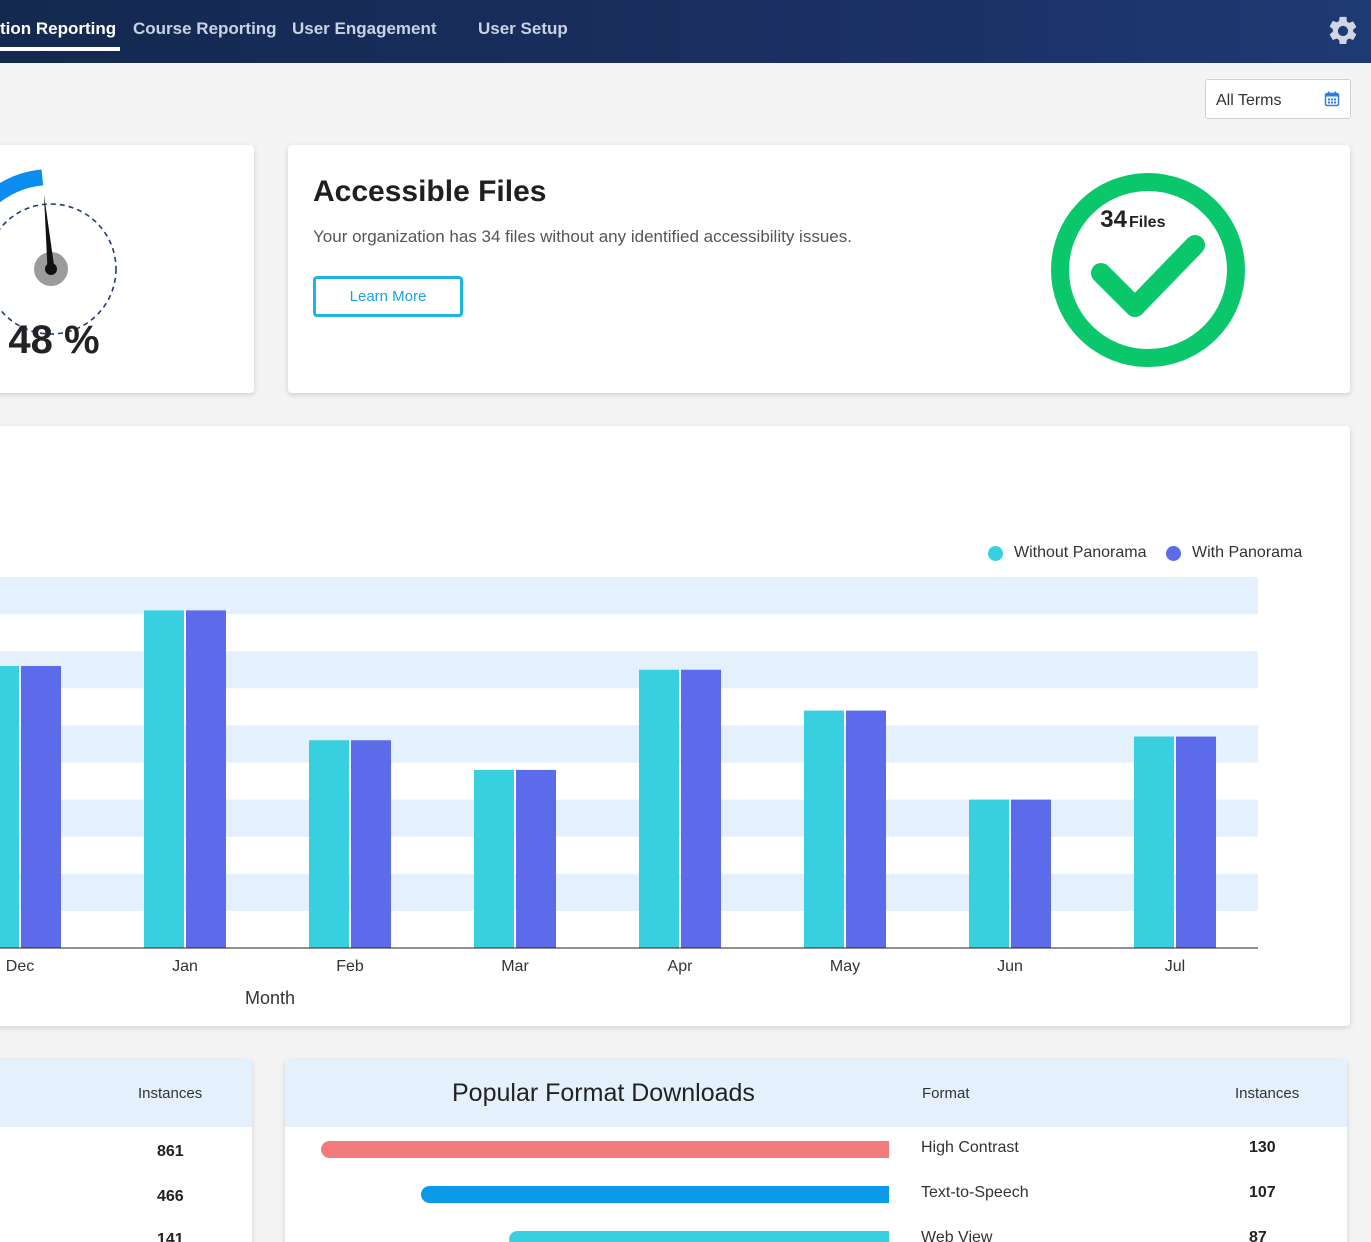 The image size is (1371, 1242). Describe the element at coordinates (515, 966) in the screenshot. I see `x-tick-label: Mar` at that location.